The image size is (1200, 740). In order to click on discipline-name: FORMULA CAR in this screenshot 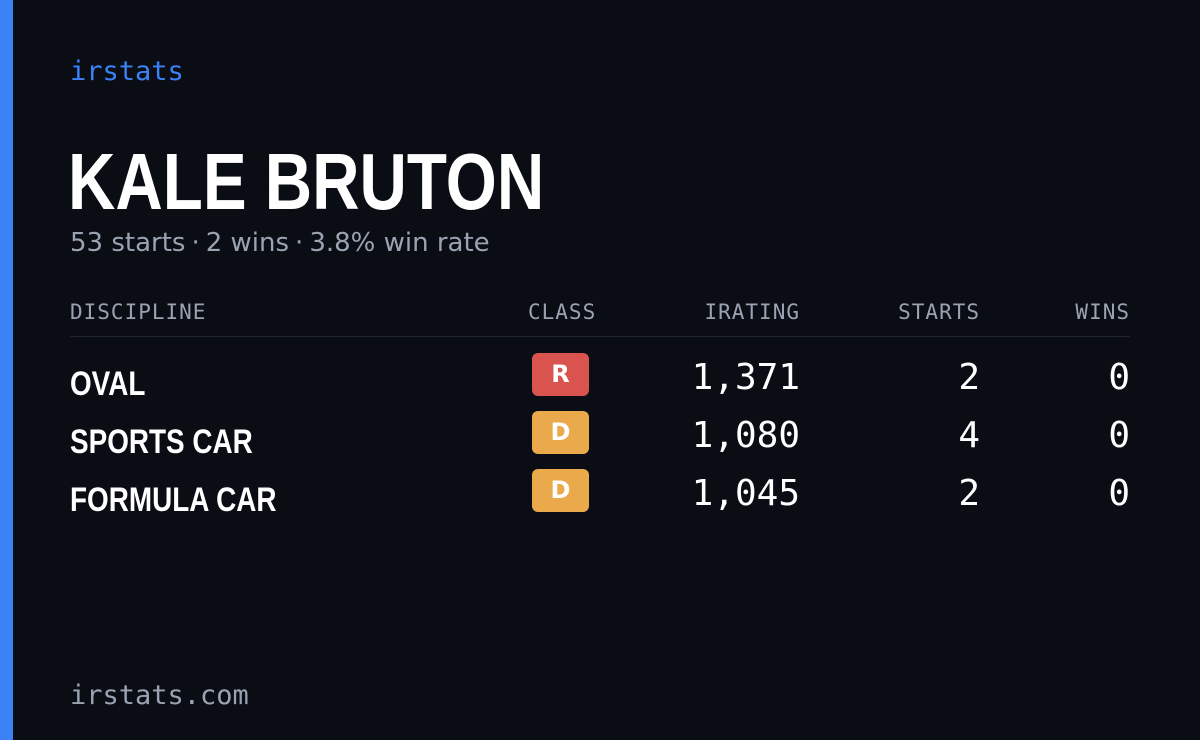, I will do `click(173, 500)`.